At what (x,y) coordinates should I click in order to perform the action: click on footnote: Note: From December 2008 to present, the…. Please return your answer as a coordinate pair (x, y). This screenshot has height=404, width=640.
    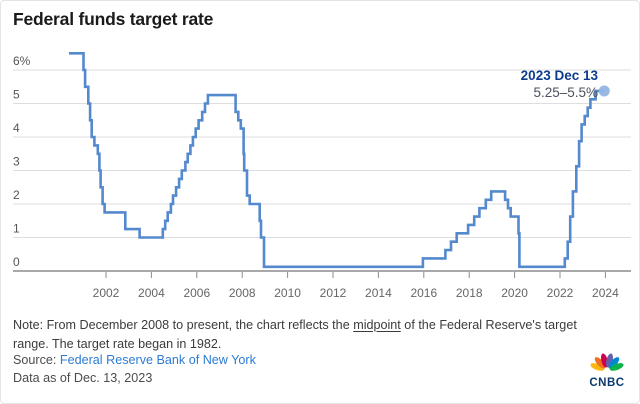
    Looking at the image, I should click on (309, 334).